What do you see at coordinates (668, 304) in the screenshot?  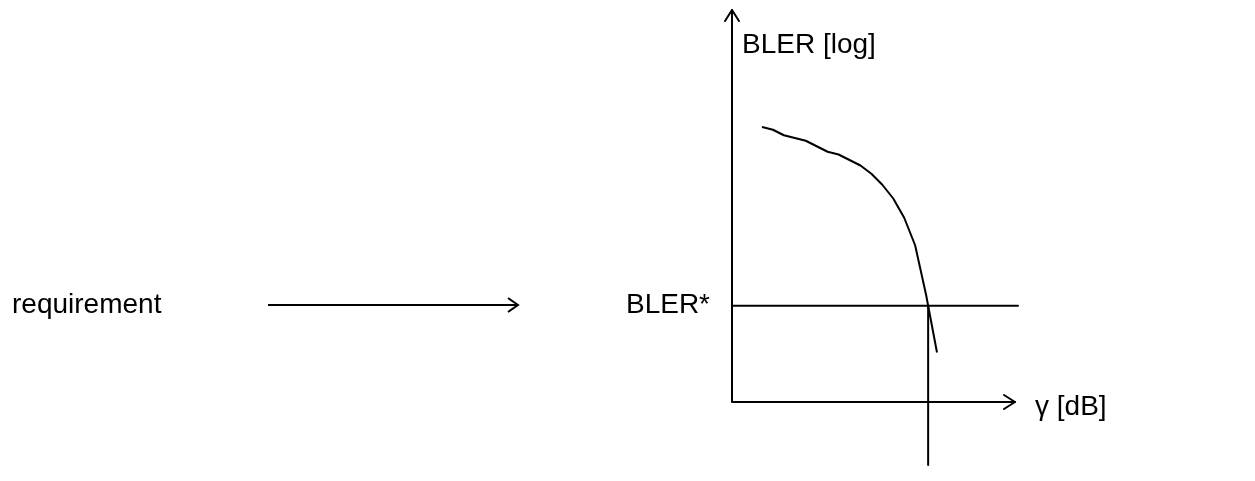 I see `ref-line-label: BLER*` at bounding box center [668, 304].